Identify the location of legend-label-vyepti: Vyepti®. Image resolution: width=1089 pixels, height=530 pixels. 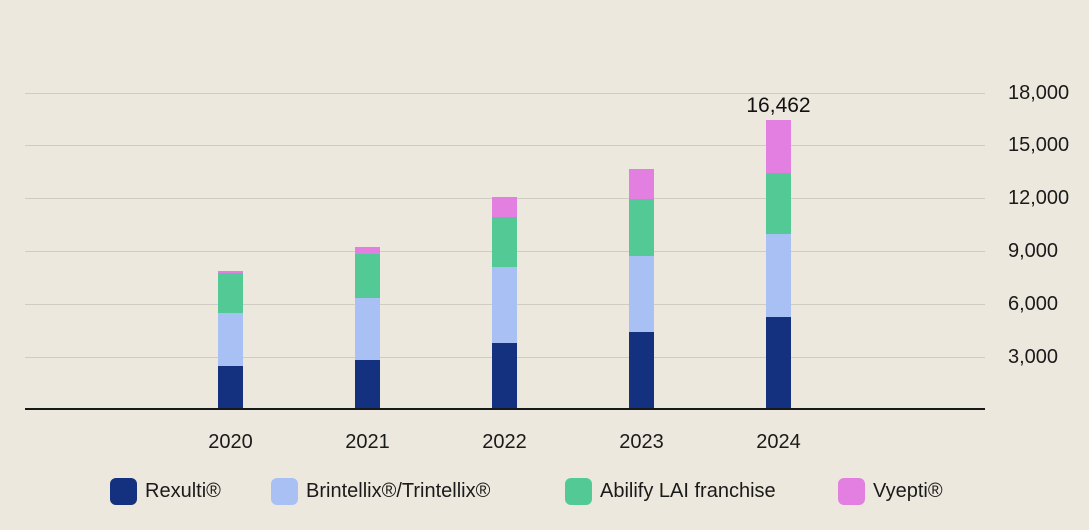
(908, 491).